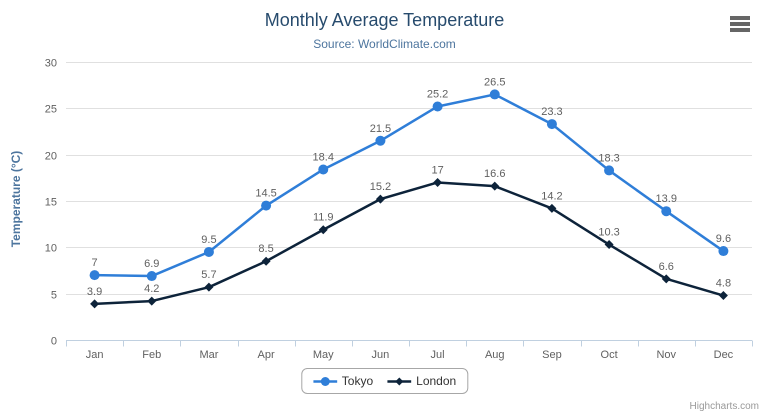 The image size is (769, 416). Describe the element at coordinates (151, 264) in the screenshot. I see `data-label: 6.9` at that location.